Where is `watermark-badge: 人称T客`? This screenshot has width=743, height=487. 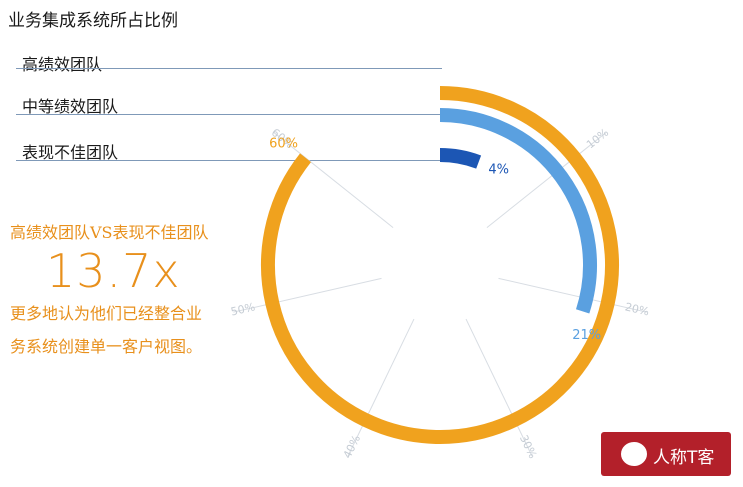
watermark-badge: 人称T客 is located at coordinates (666, 454).